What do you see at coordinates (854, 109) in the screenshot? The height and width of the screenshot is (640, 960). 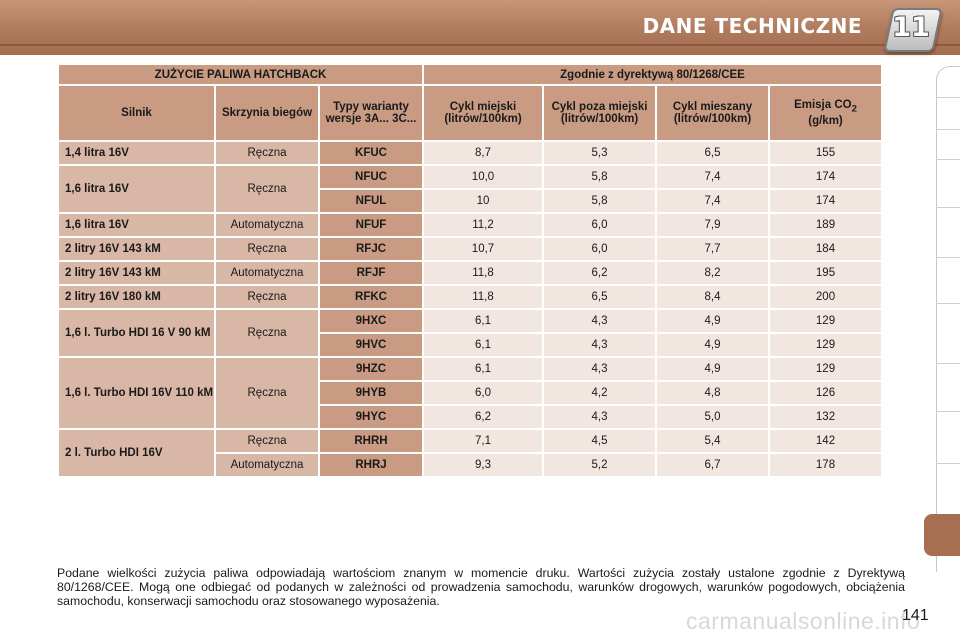 I see `col-co2-subscript: 2` at bounding box center [854, 109].